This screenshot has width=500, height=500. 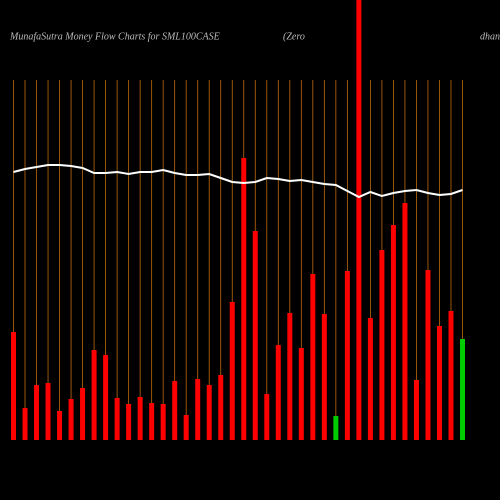 What do you see at coordinates (294, 36) in the screenshot?
I see `chart-subtitle: (Zero` at bounding box center [294, 36].